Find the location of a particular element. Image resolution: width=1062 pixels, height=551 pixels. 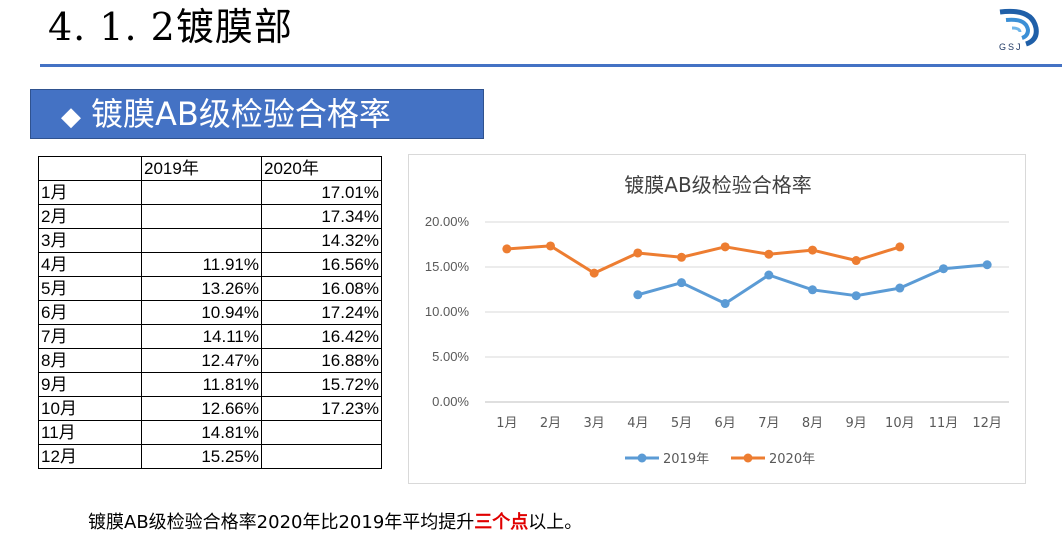

table-cell: 9月 is located at coordinates (90, 384).